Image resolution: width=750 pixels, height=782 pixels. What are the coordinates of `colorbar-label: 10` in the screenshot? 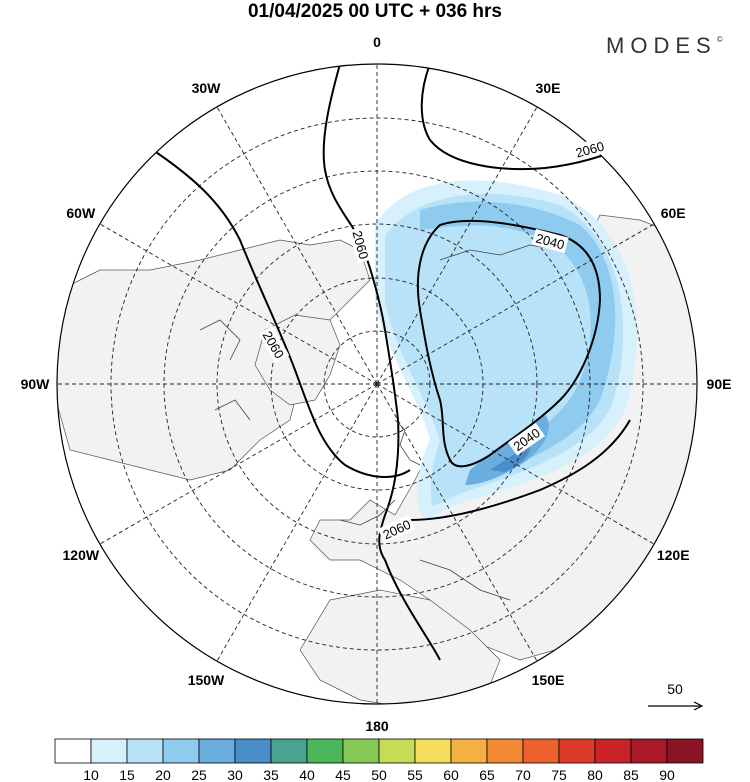 It's located at (91, 774).